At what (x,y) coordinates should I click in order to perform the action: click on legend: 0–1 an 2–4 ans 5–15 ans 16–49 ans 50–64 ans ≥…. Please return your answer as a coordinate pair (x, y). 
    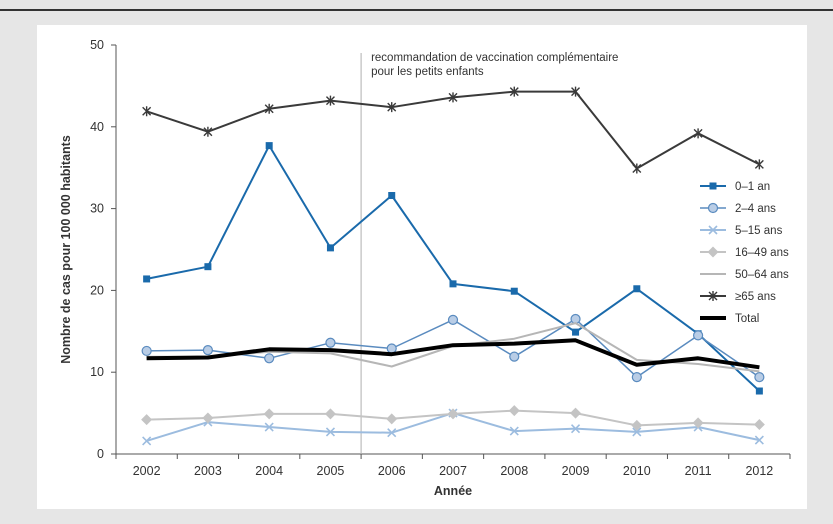
    Looking at the image, I should click on (744, 253).